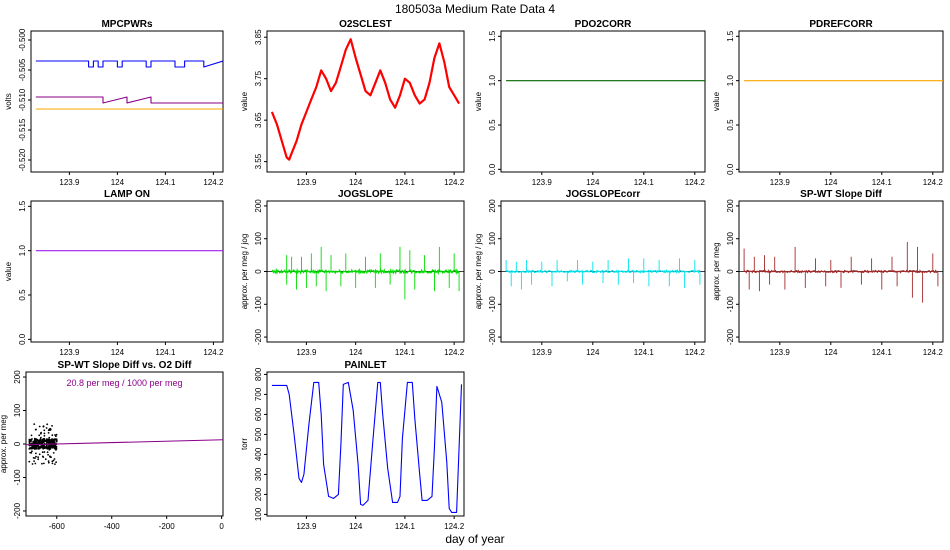  What do you see at coordinates (221, 526) in the screenshot?
I see `x-tick-label: 0` at bounding box center [221, 526].